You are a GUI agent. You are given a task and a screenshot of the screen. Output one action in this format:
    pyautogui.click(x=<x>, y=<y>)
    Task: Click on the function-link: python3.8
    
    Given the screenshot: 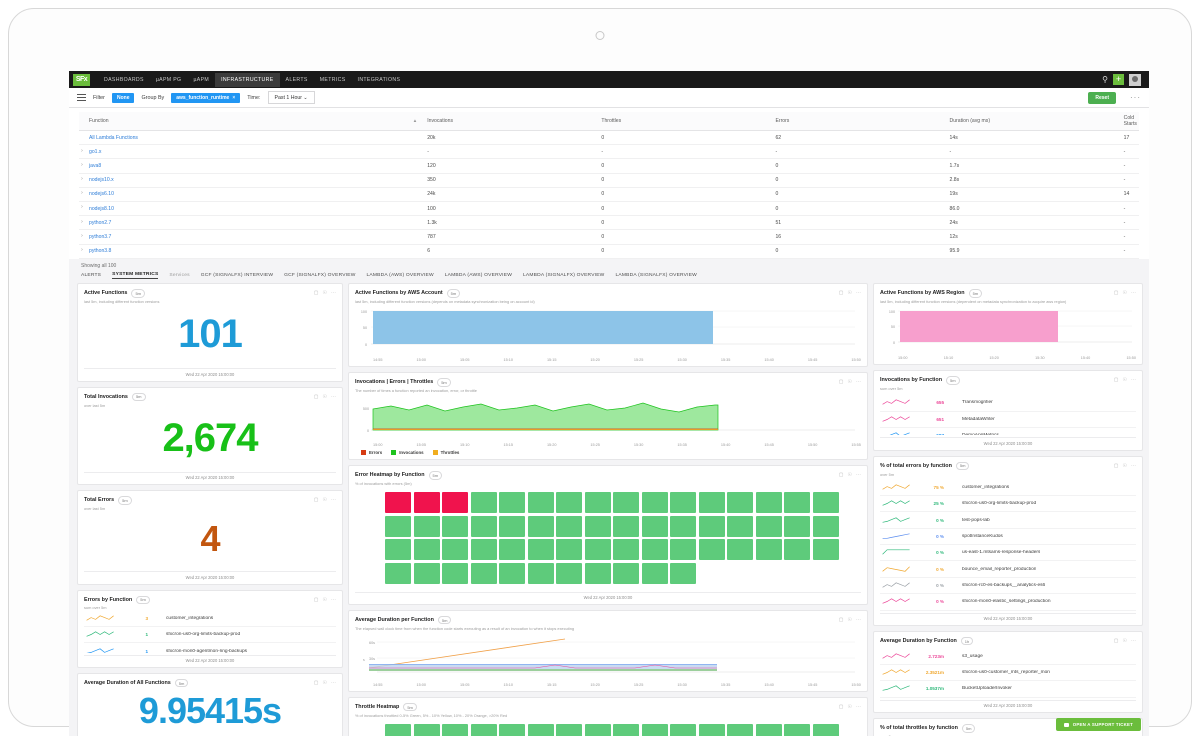 What is the action you would take?
    pyautogui.click(x=100, y=251)
    